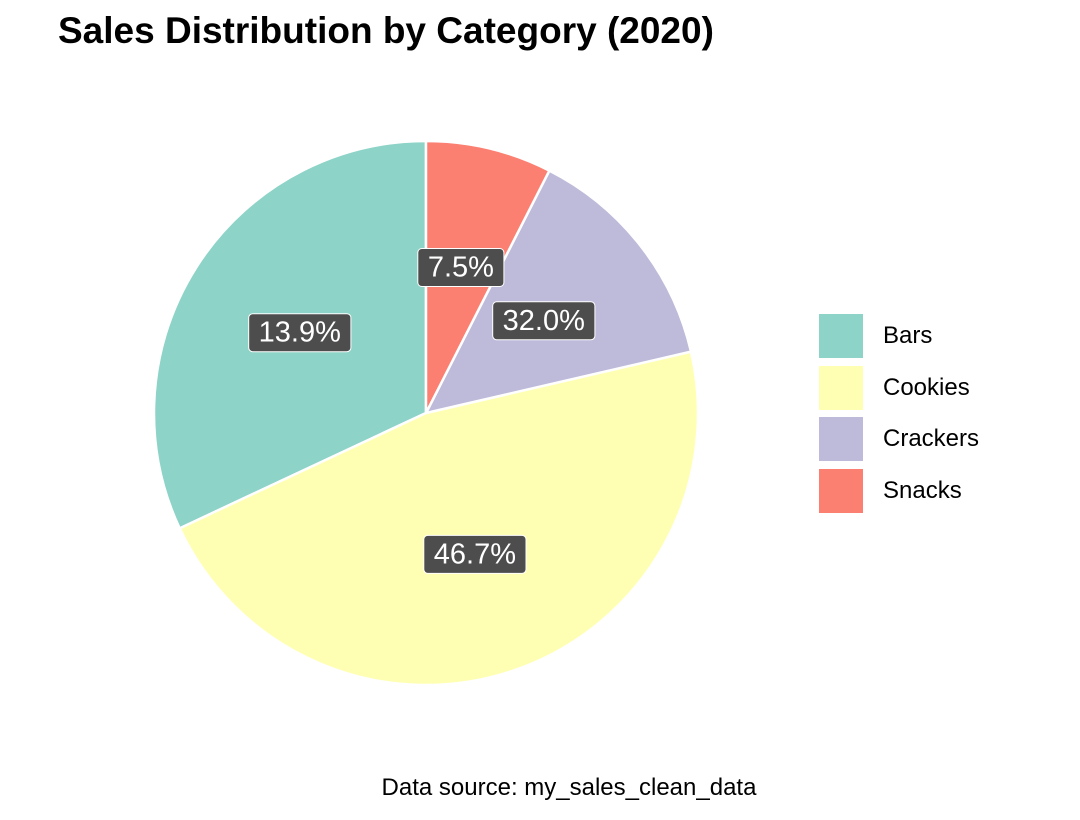 The image size is (1080, 820). I want to click on data-label-text: 46.7%, so click(475, 554).